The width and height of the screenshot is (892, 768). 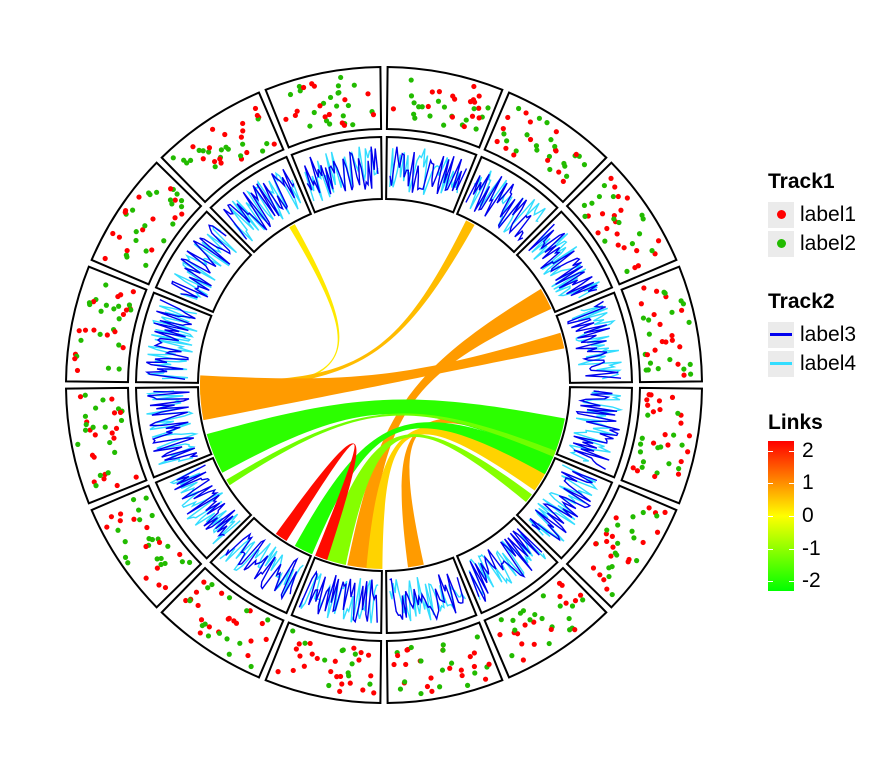 What do you see at coordinates (222, 622) in the screenshot?
I see `track1-cell` at bounding box center [222, 622].